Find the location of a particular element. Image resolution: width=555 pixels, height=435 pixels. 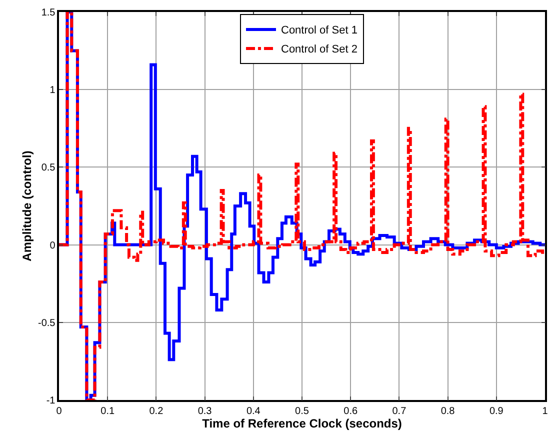

y-tick-label: 1 is located at coordinates (53, 90).